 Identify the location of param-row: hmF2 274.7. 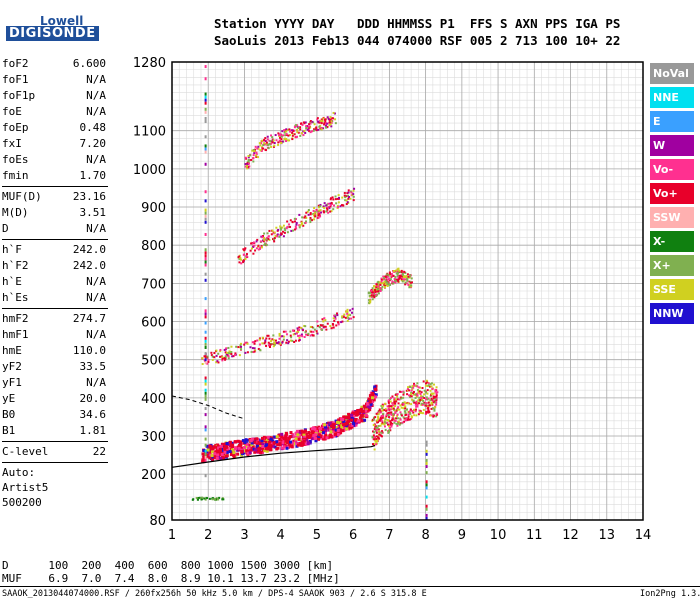
(55, 319).